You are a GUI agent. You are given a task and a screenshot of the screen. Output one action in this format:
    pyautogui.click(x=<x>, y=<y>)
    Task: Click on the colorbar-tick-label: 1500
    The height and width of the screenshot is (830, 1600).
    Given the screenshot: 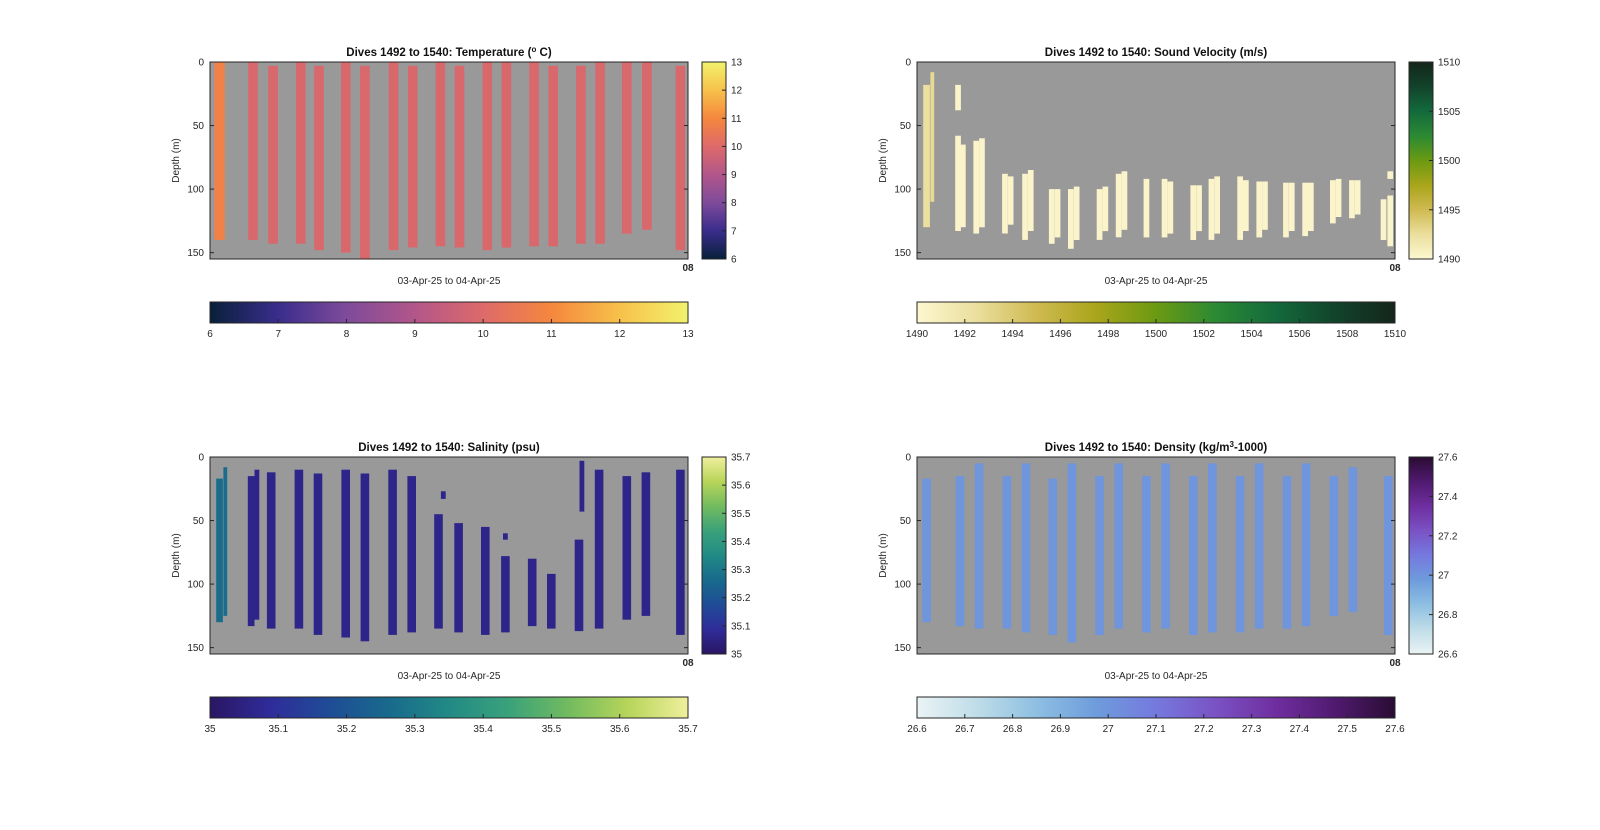 What is the action you would take?
    pyautogui.click(x=1449, y=161)
    